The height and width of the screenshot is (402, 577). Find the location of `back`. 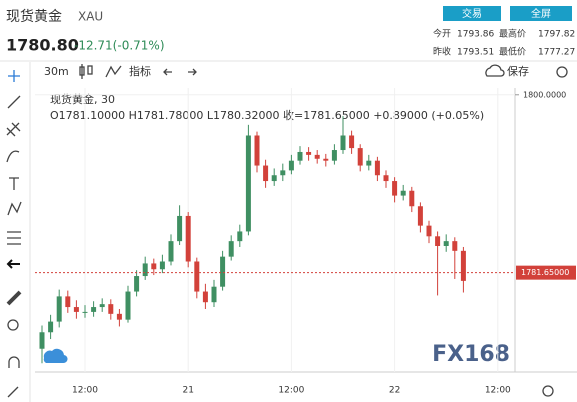

back is located at coordinates (13, 264).